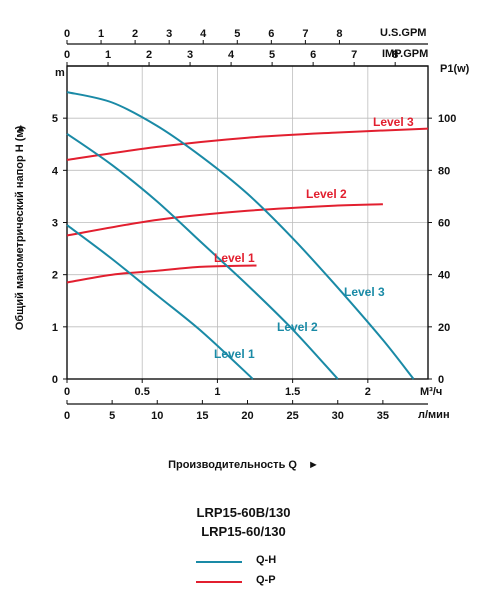  Describe the element at coordinates (234, 354) in the screenshot. I see `qh-series-label: Level 1` at that location.